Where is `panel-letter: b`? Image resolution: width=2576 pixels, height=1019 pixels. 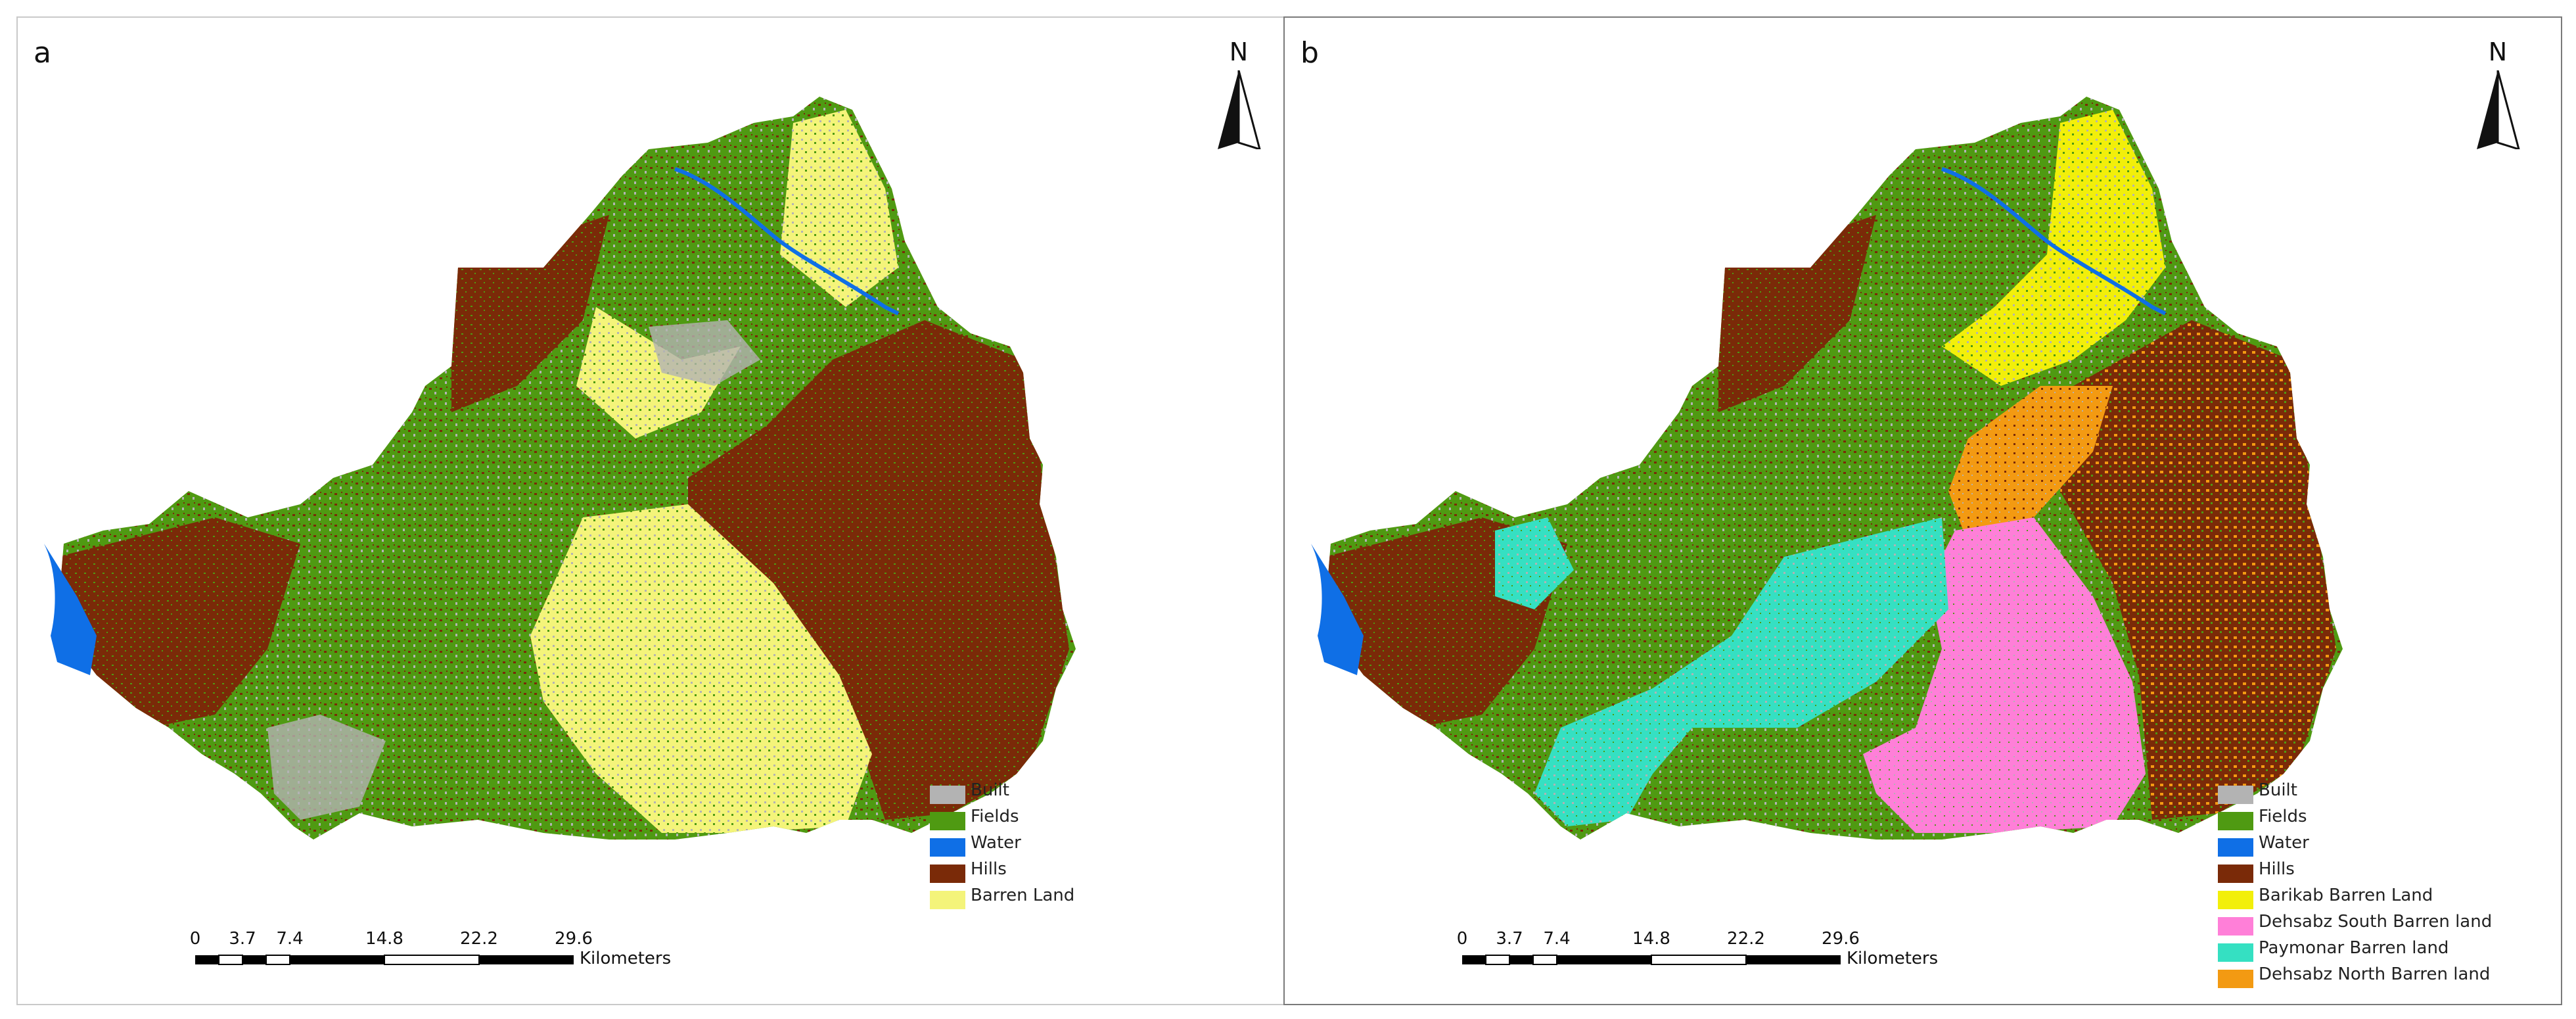 panel-letter: b is located at coordinates (1309, 53).